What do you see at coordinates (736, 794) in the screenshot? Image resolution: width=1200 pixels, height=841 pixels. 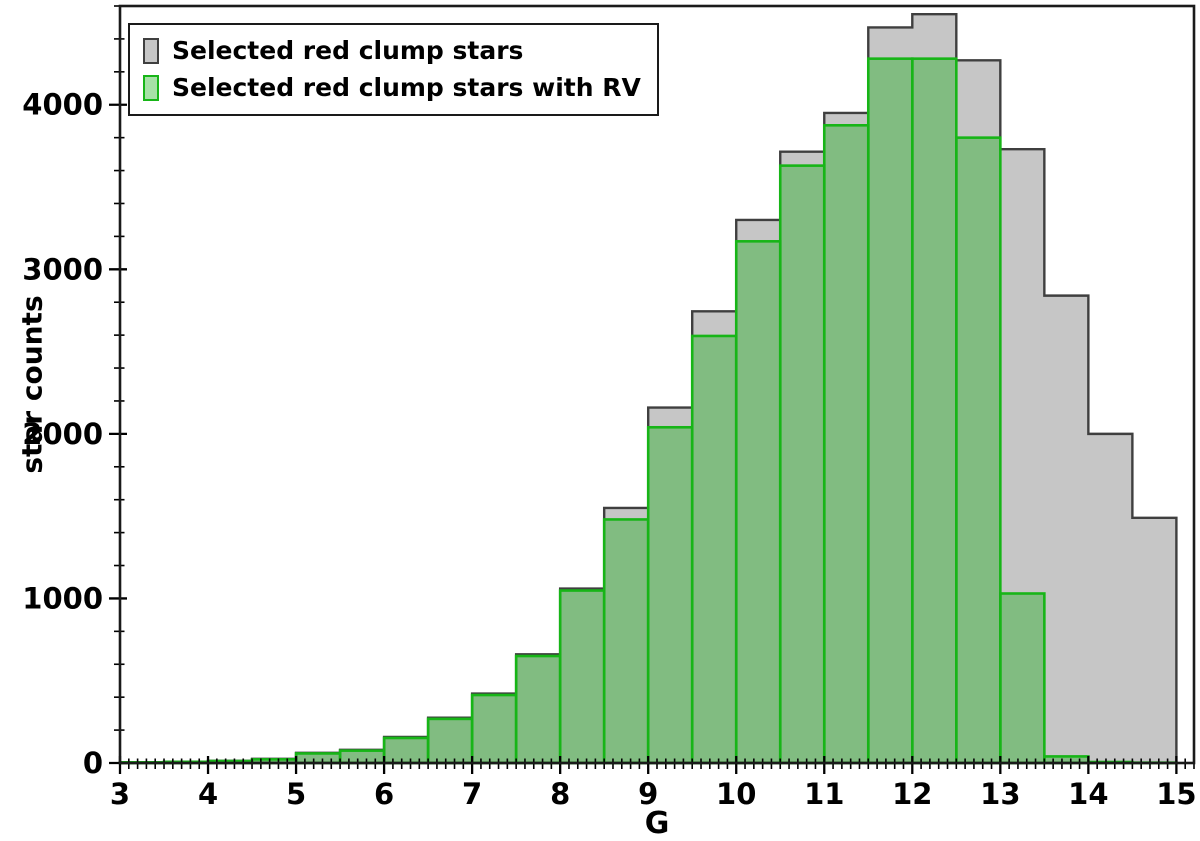 I see `x-tick-label: 10` at bounding box center [736, 794].